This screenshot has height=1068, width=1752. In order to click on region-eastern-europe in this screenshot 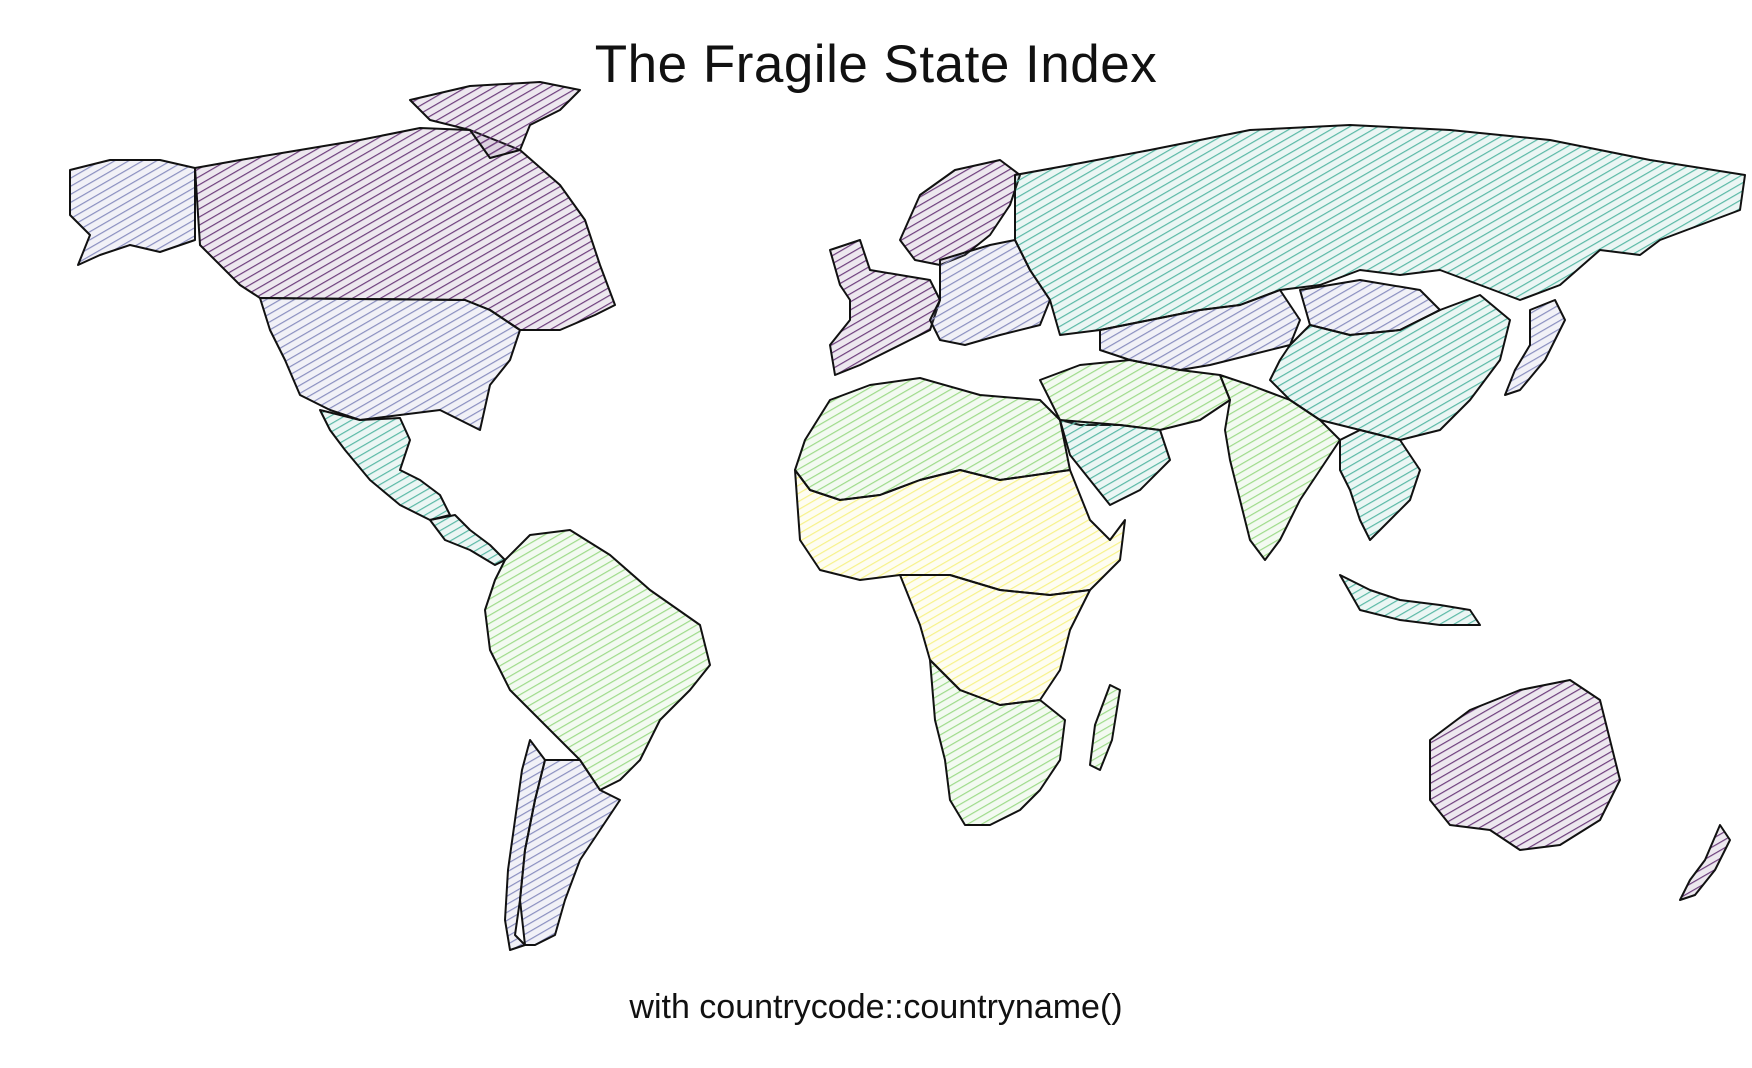, I will do `click(990, 292)`.